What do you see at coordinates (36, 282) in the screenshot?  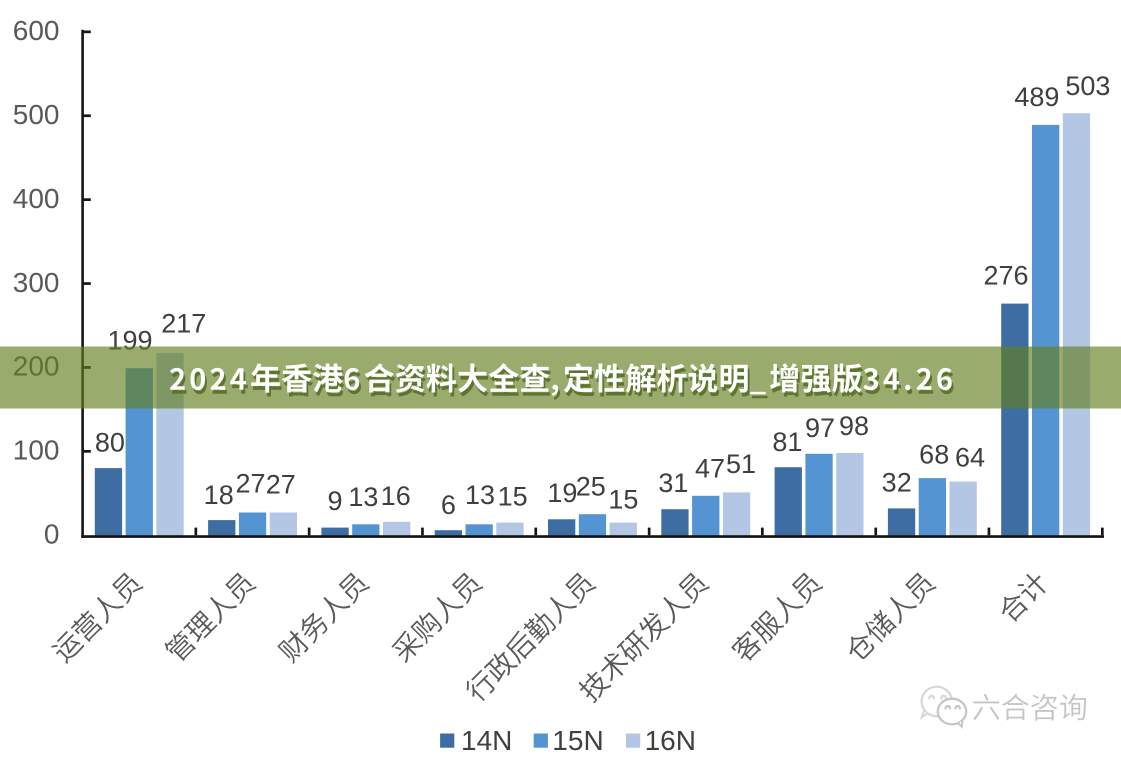 I see `svg-text: 300` at bounding box center [36, 282].